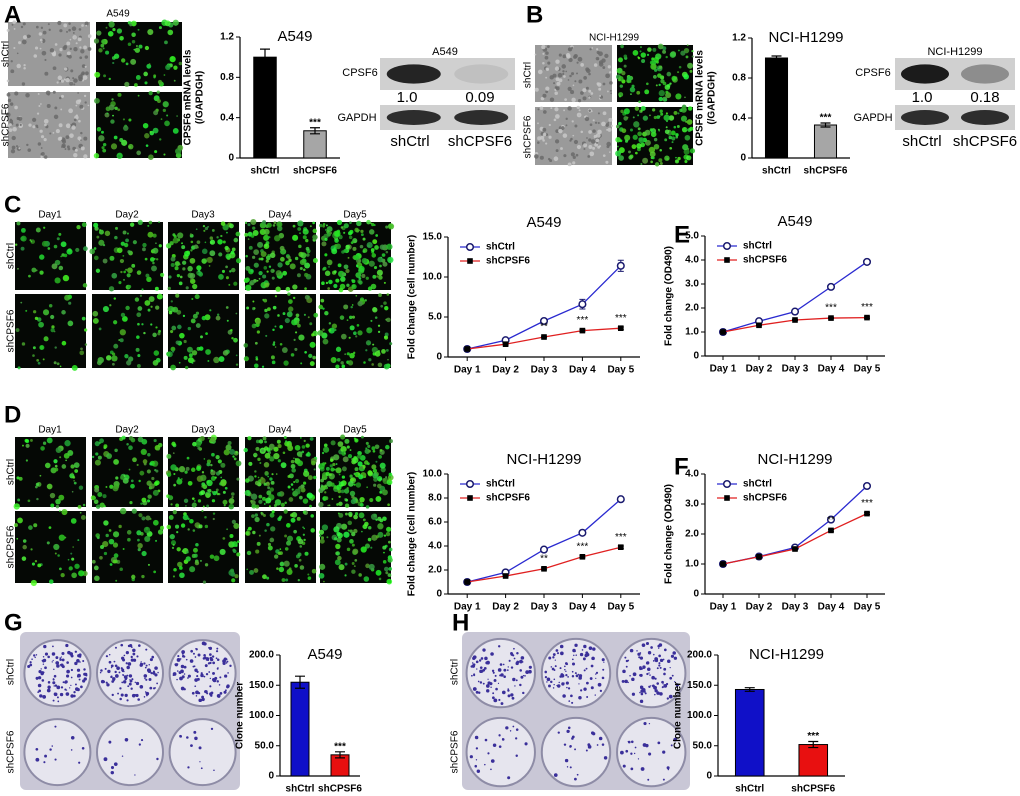 The image size is (1020, 796). What do you see at coordinates (127, 330) in the screenshot?
I see `micrograph` at bounding box center [127, 330].